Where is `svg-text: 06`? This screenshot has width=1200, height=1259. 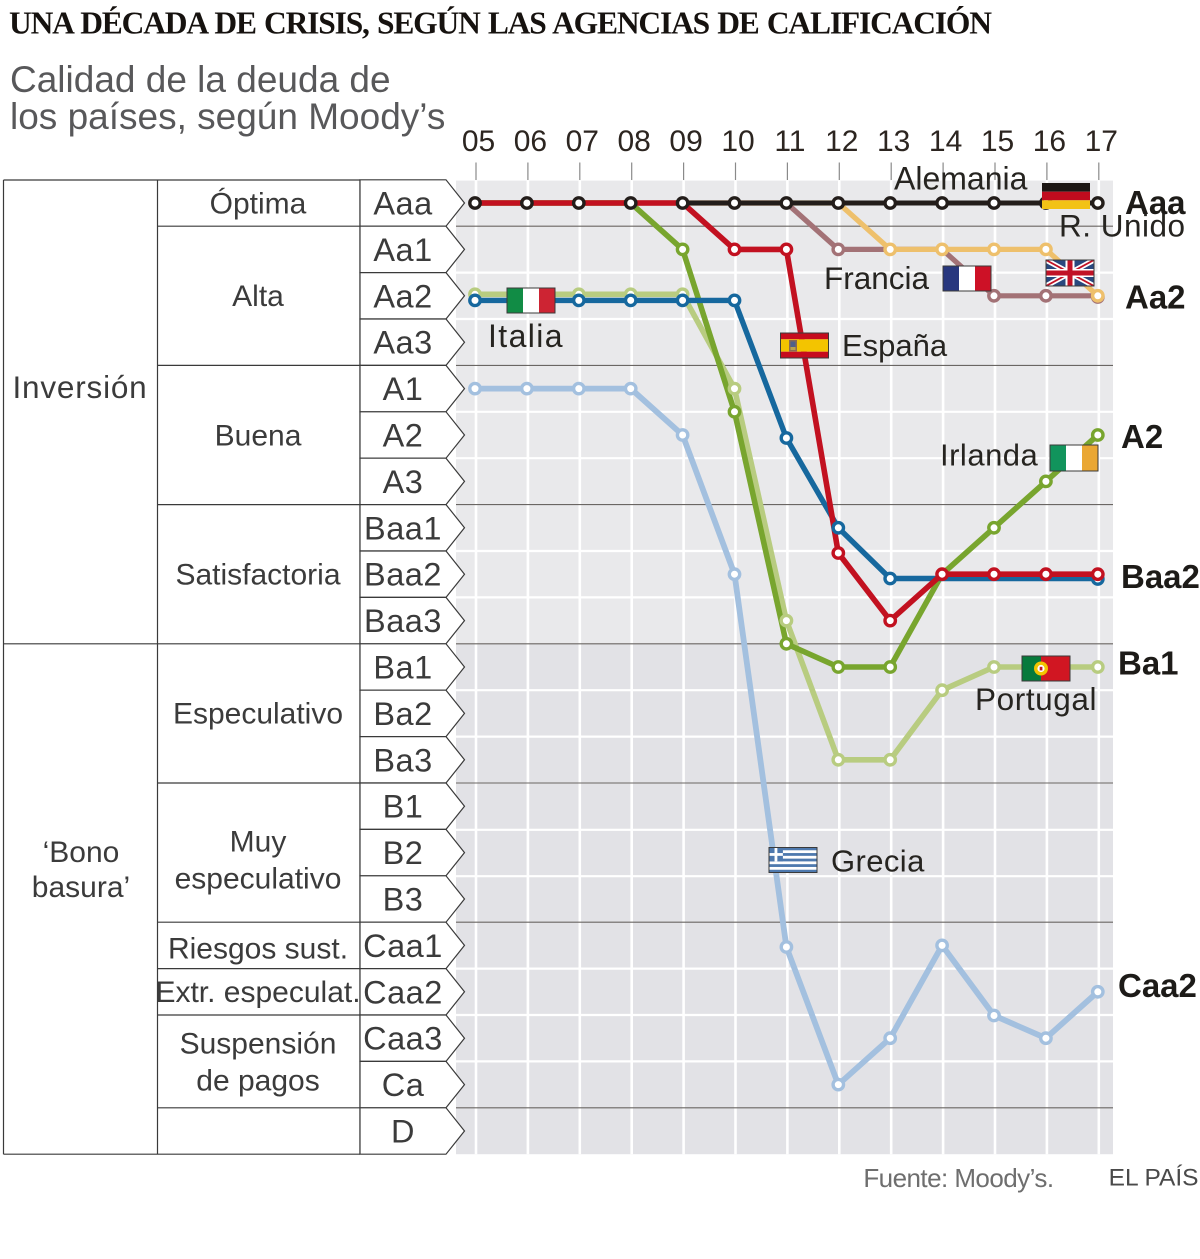 svg-text: 06 is located at coordinates (530, 141).